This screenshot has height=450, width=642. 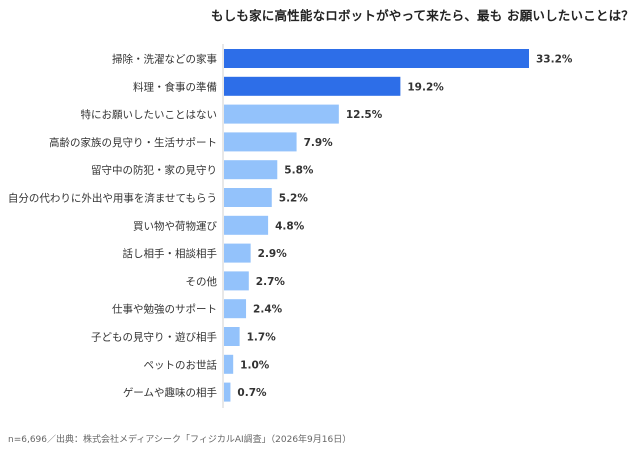 I want to click on category-label: 自分の代わりに外出や用事を済ませてもらう, so click(x=112, y=198).